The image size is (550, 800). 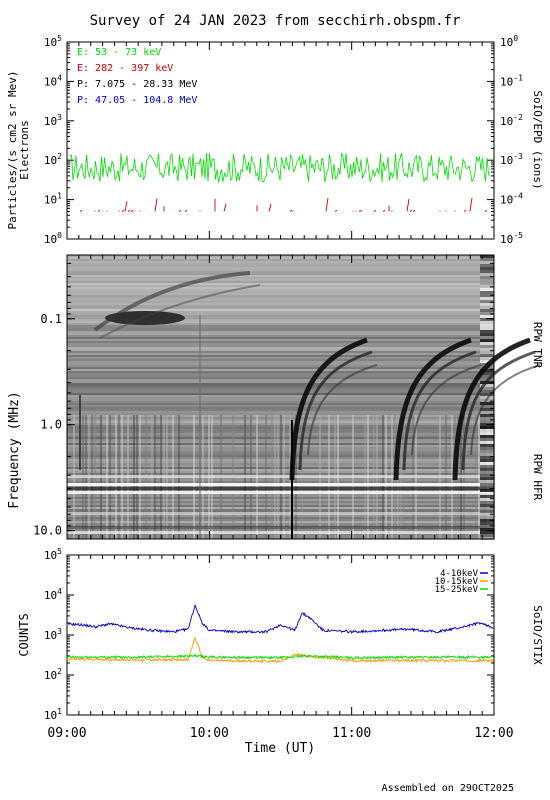 What do you see at coordinates (53, 41) in the screenshot?
I see `epd-ytick-label: 10⁵` at bounding box center [53, 41].